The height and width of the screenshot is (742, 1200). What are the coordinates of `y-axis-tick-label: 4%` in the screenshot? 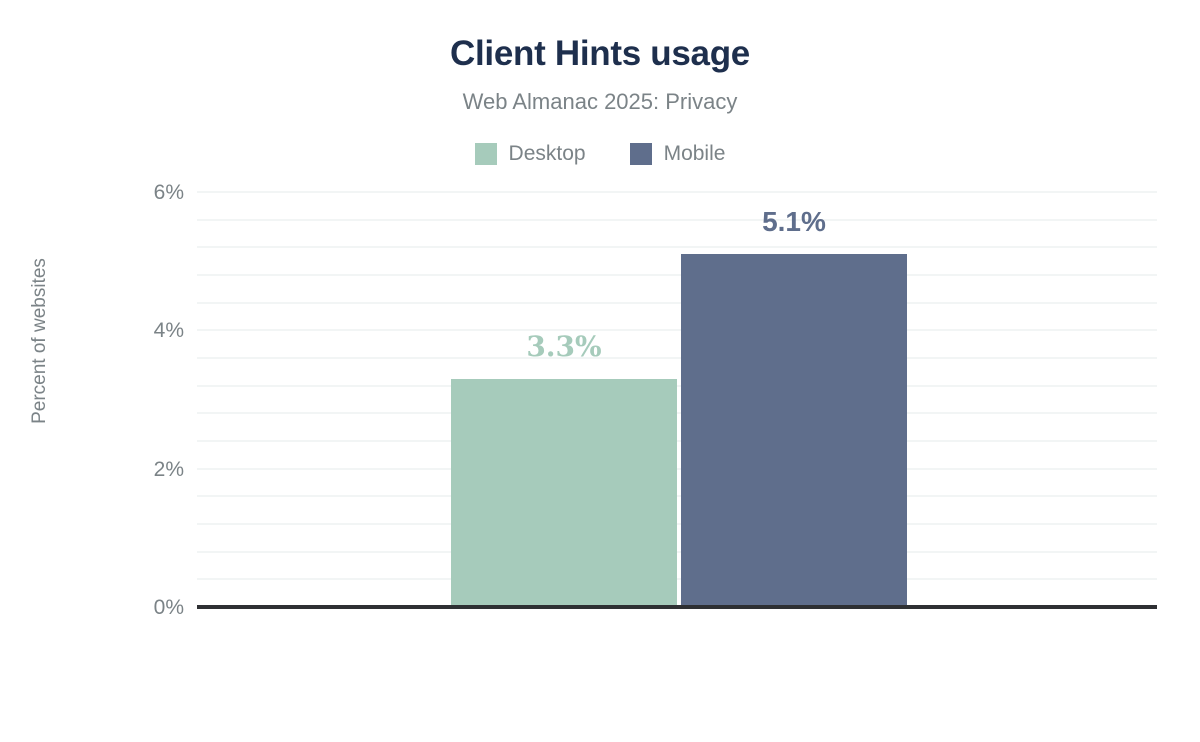 It's located at (168, 331).